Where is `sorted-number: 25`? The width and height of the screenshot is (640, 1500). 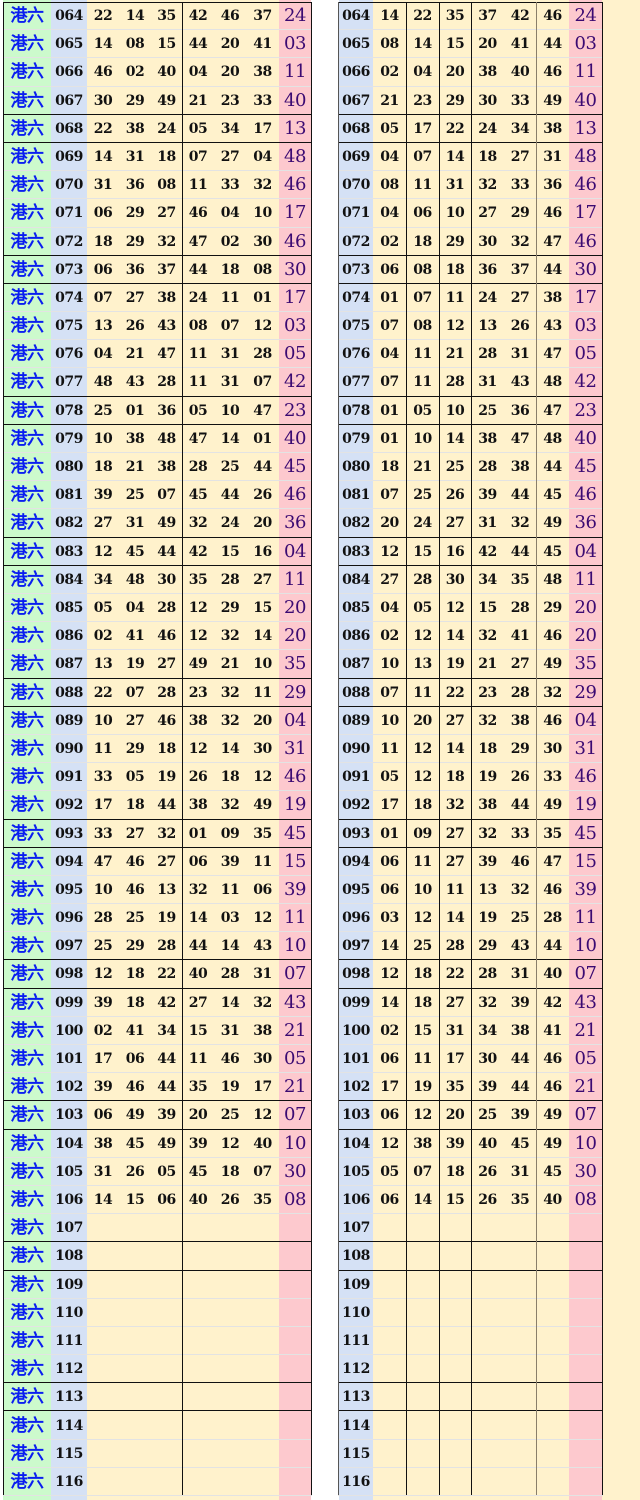
sorted-number: 25 is located at coordinates (455, 467).